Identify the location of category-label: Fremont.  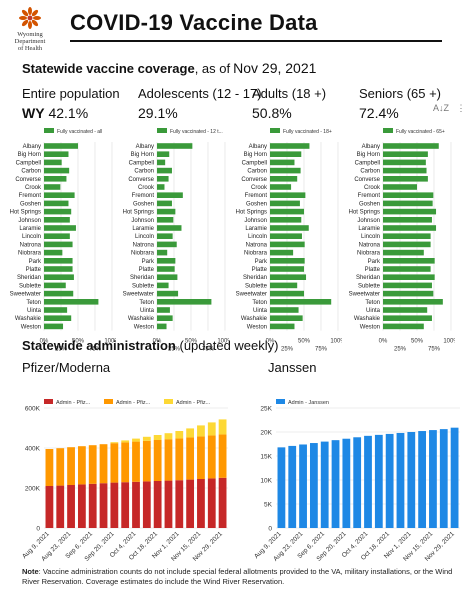
(256, 196).